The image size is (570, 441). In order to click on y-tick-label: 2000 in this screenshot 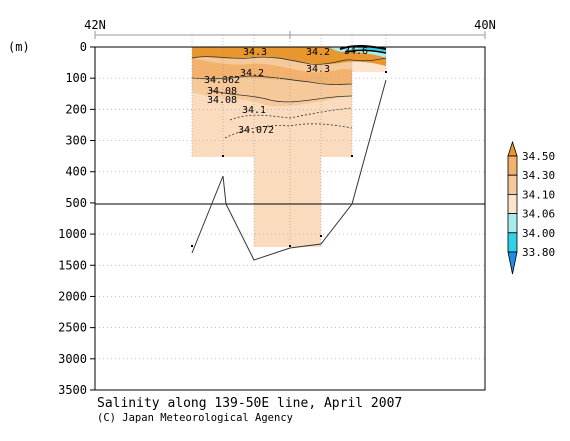, I will do `click(72, 296)`.